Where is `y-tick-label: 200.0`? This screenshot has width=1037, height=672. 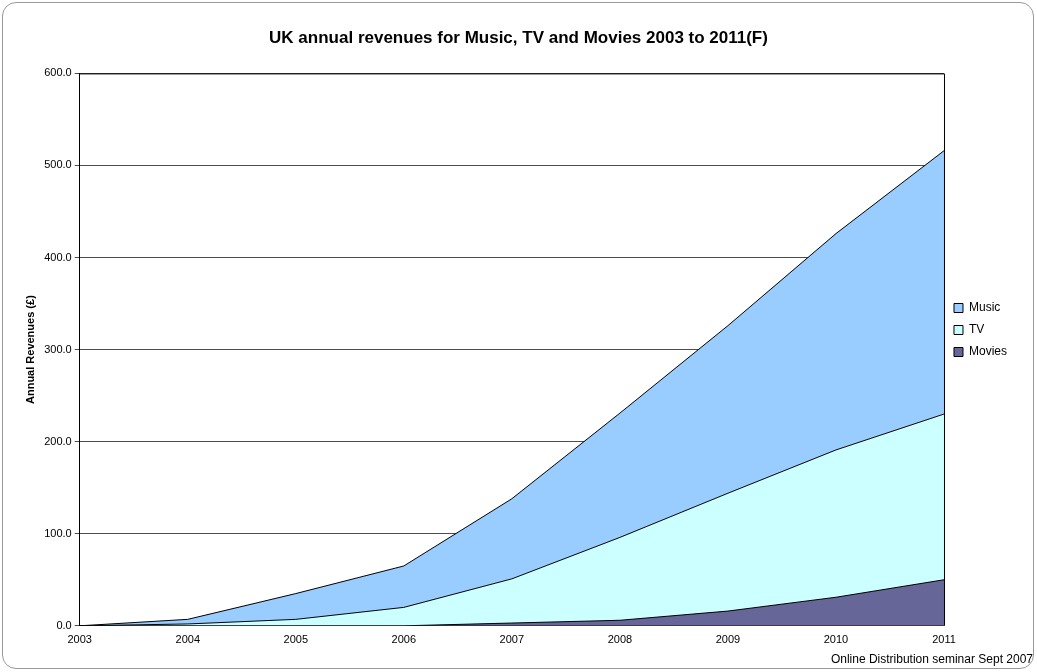 y-tick-label: 200.0 is located at coordinates (58, 440).